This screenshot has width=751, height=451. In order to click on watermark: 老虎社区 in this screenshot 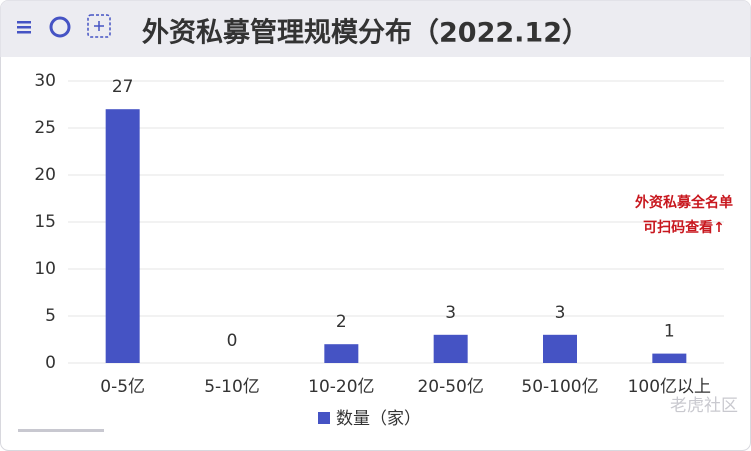, I will do `click(704, 406)`.